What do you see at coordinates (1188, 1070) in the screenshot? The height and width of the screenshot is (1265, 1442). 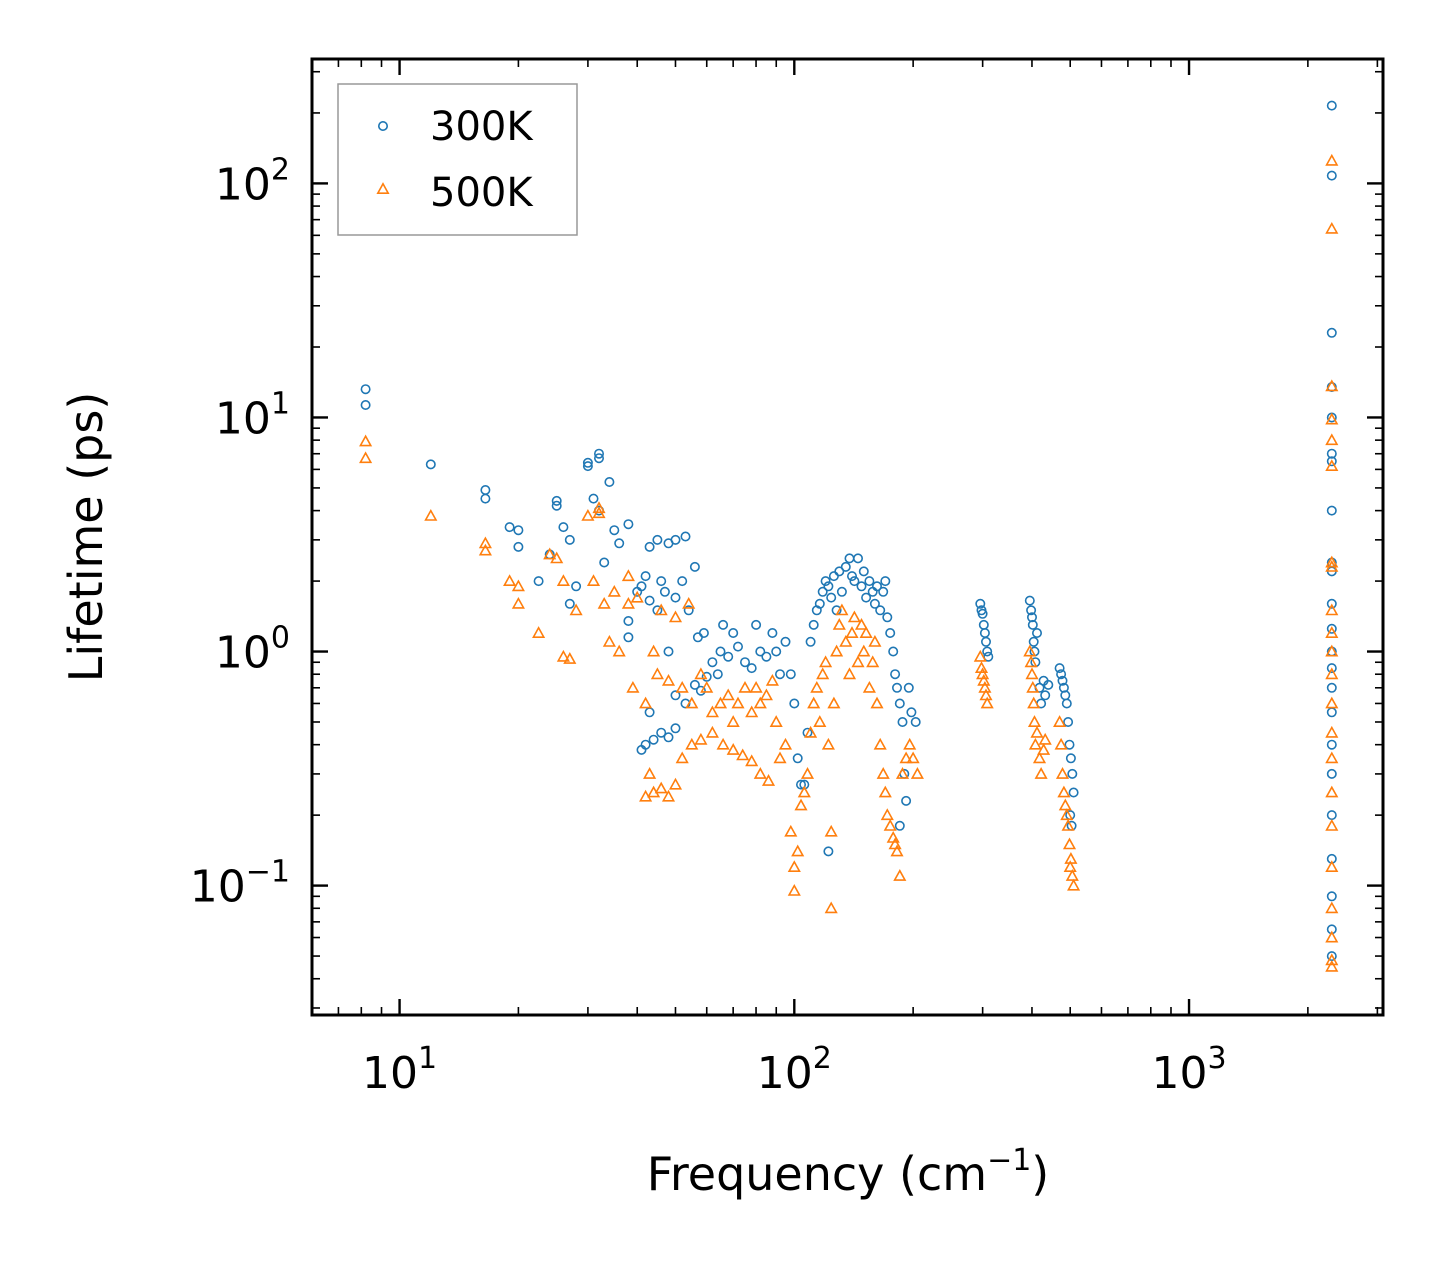 I see `x-tick-label: 10³` at bounding box center [1188, 1070].